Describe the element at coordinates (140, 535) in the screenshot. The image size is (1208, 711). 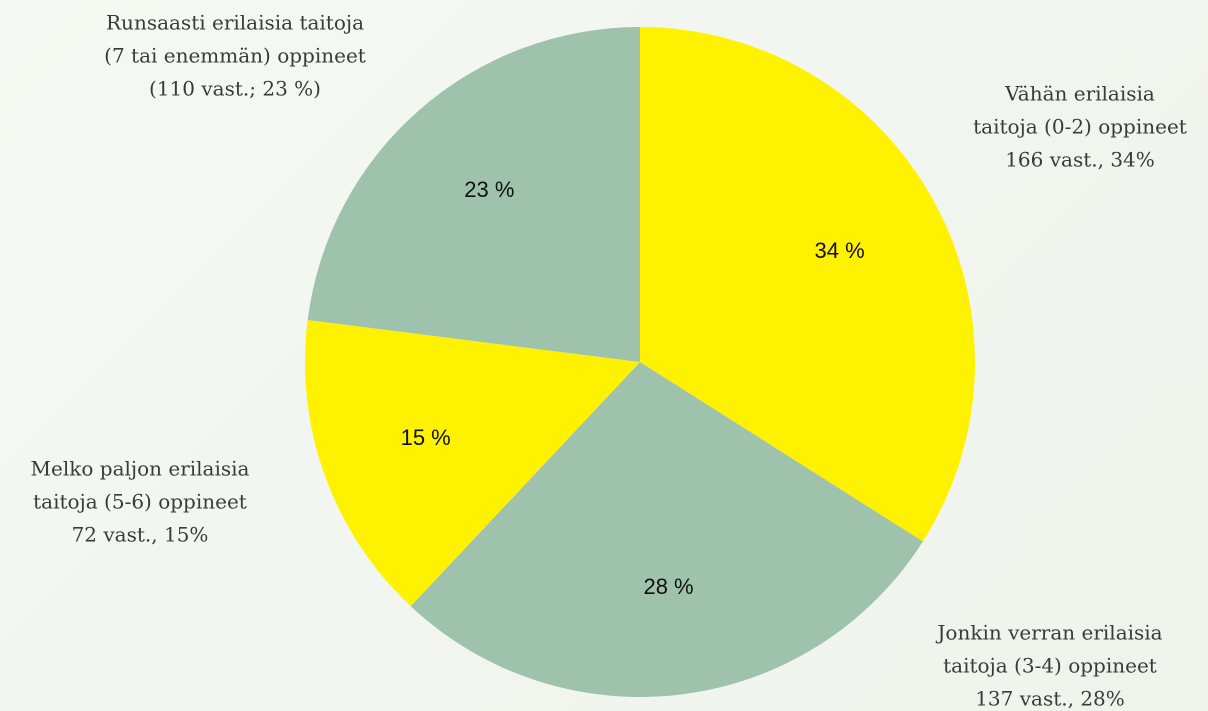
I see `category-label: 72 vast., 15%` at that location.